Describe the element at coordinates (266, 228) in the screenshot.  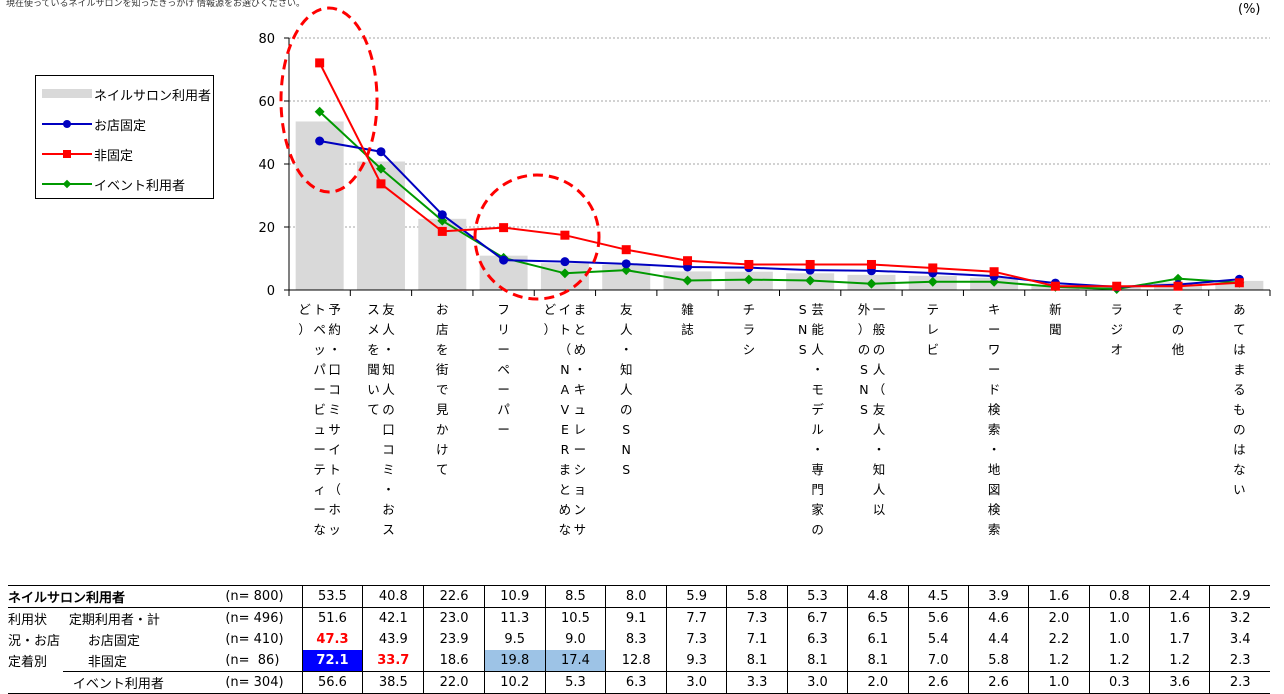
I see `y-tick-label: 20` at that location.